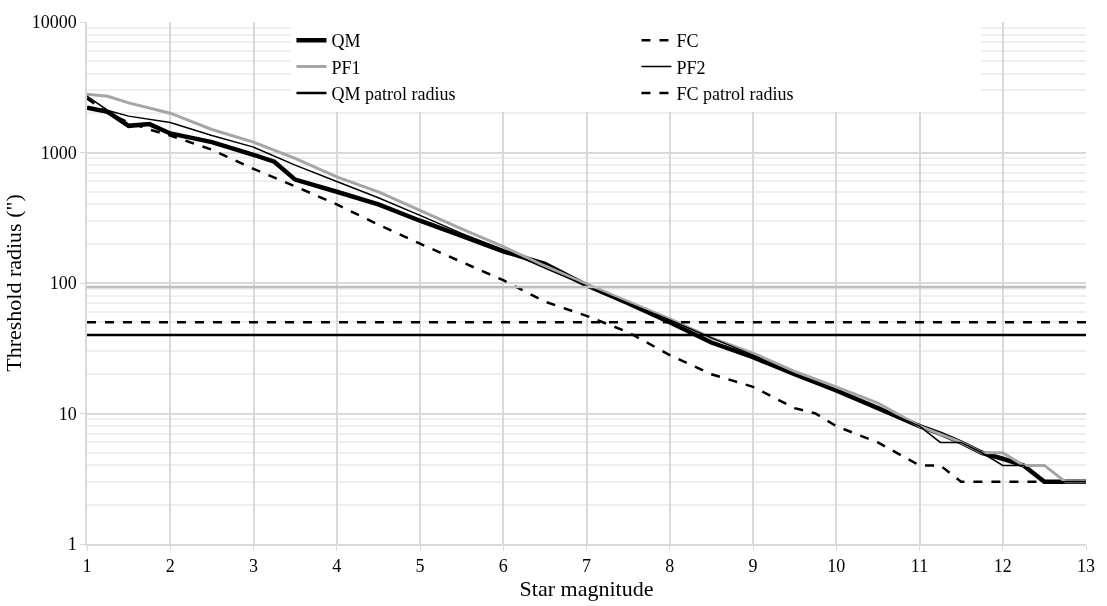 This screenshot has height=606, width=1107. I want to click on x-tick-label: 6, so click(503, 566).